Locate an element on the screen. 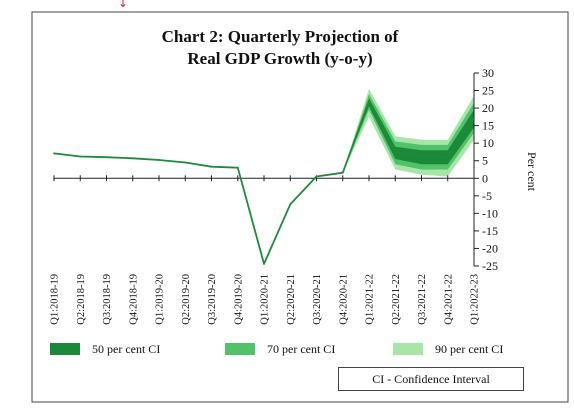 This screenshot has height=414, width=574. scroll-marker-icon: ↓ is located at coordinates (123, 5).